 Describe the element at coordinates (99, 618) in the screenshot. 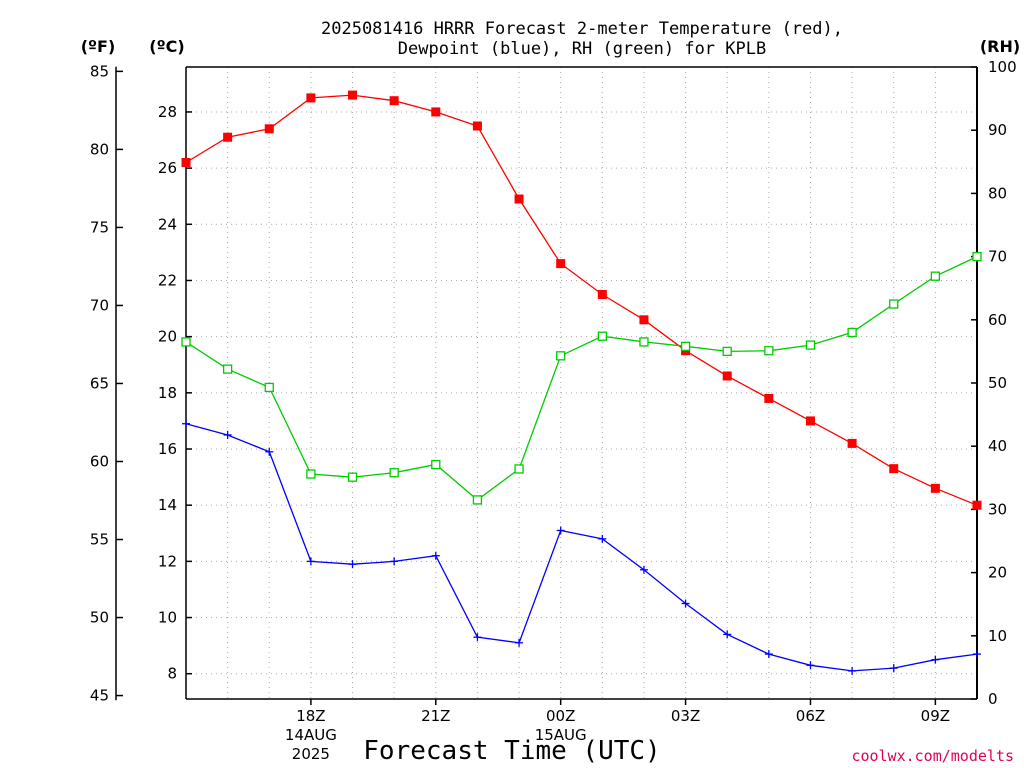

I see `fahrenheit-tick-label: 50` at that location.